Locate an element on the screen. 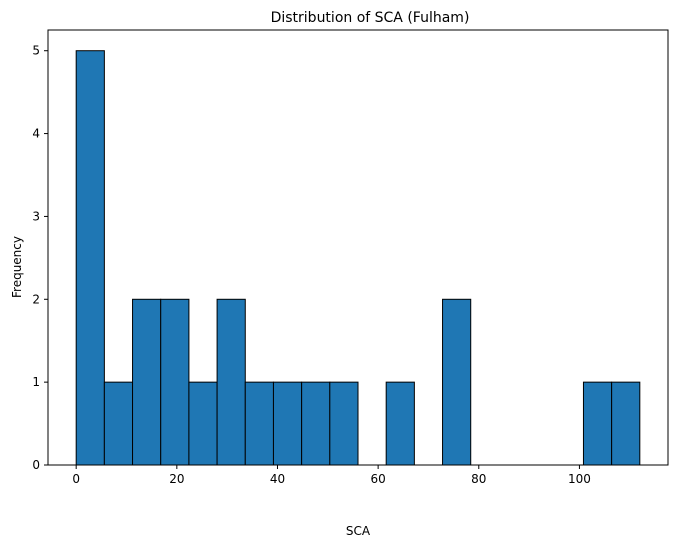 The height and width of the screenshot is (547, 678). x-tick-label: 0 is located at coordinates (76, 479).